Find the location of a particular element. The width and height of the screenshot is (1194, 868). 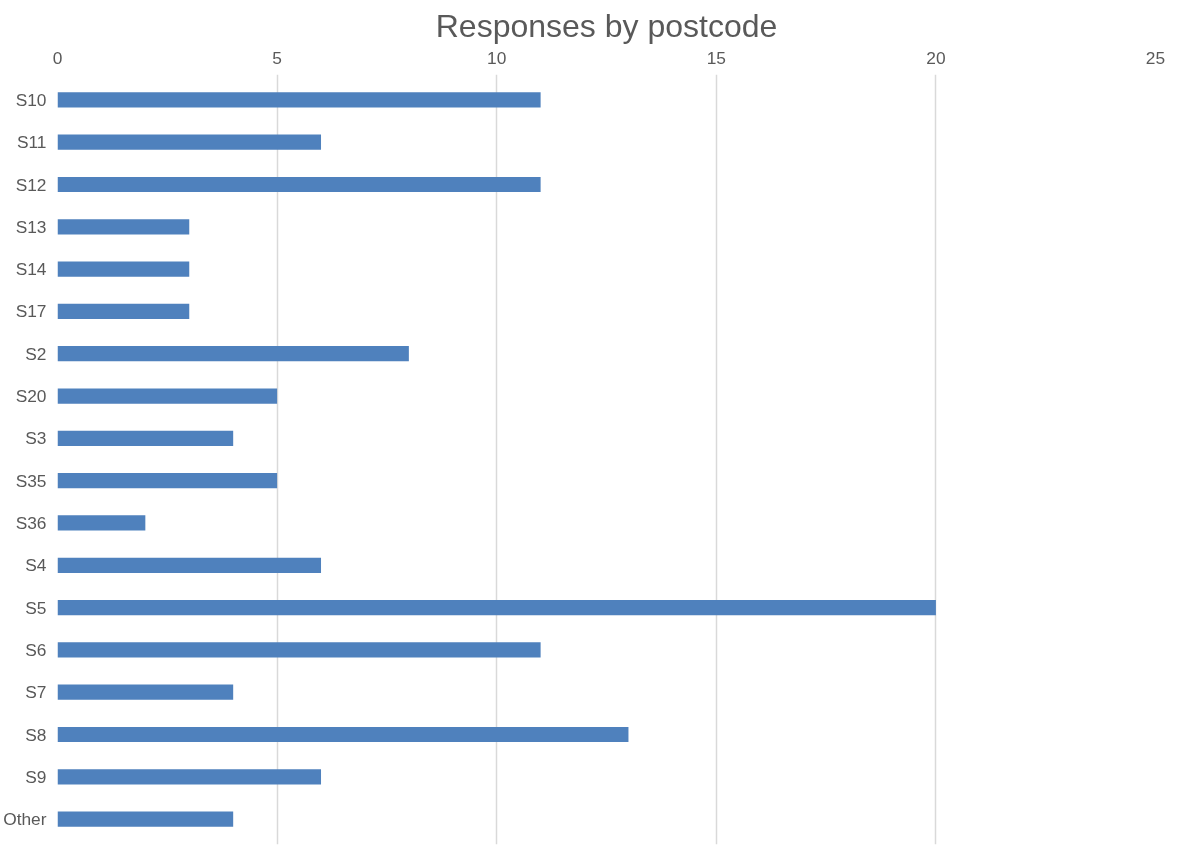

y-tick-label: S5 is located at coordinates (36, 607).